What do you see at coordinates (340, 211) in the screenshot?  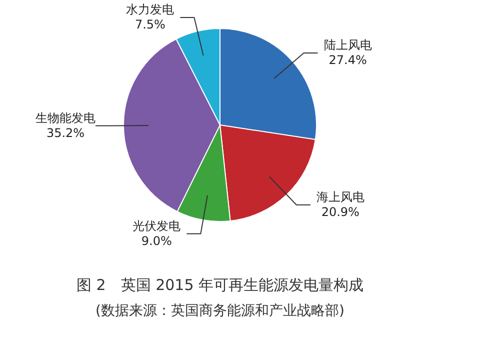 I see `data-label: 20.9%` at bounding box center [340, 211].